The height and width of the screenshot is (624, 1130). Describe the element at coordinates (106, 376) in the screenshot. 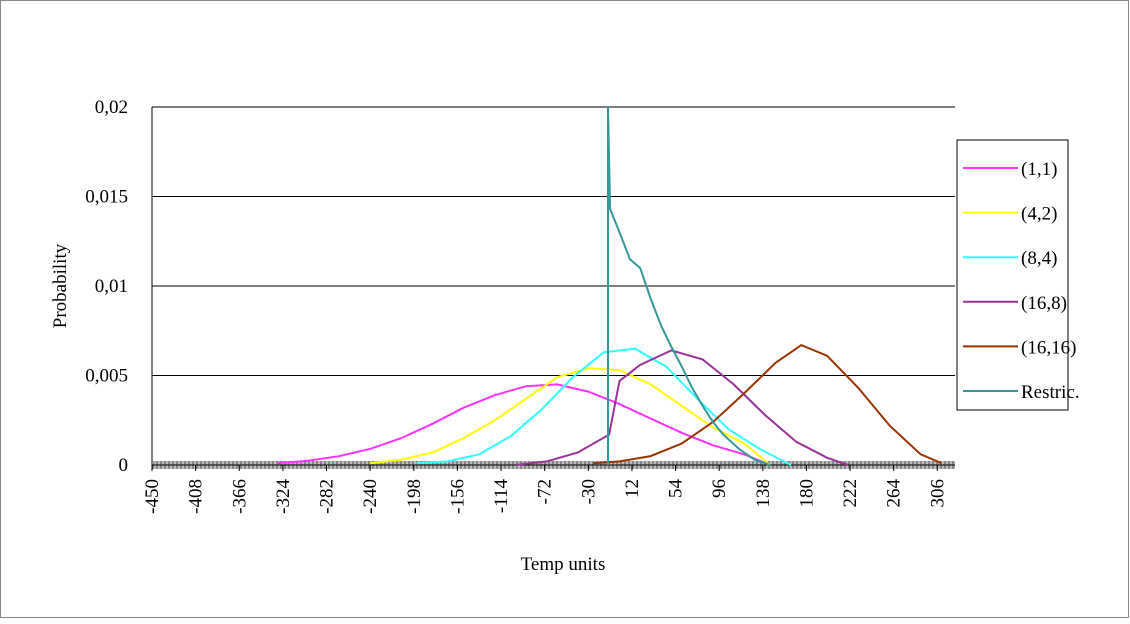

I see `y-tick-label: 0,005` at that location.